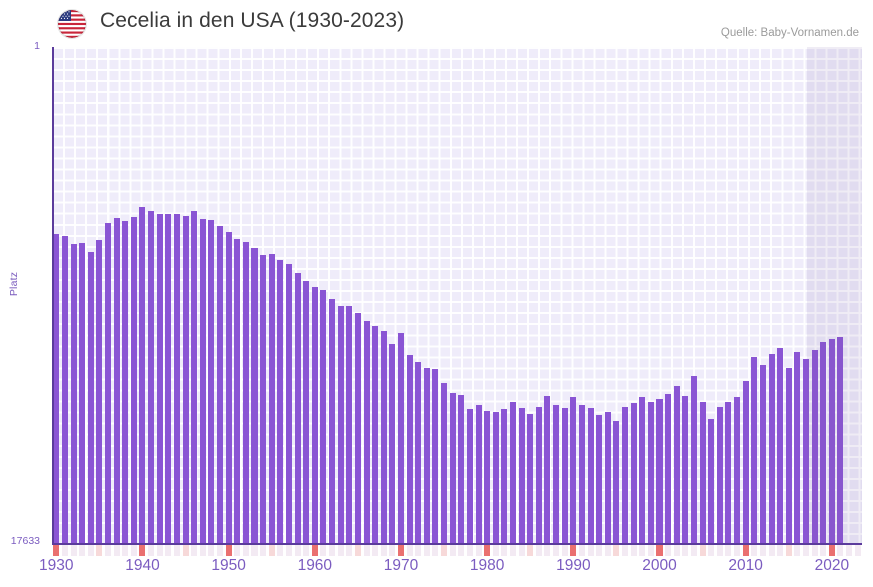 The height and width of the screenshot is (587, 873). What do you see at coordinates (573, 471) in the screenshot?
I see `bar-1990` at bounding box center [573, 471].